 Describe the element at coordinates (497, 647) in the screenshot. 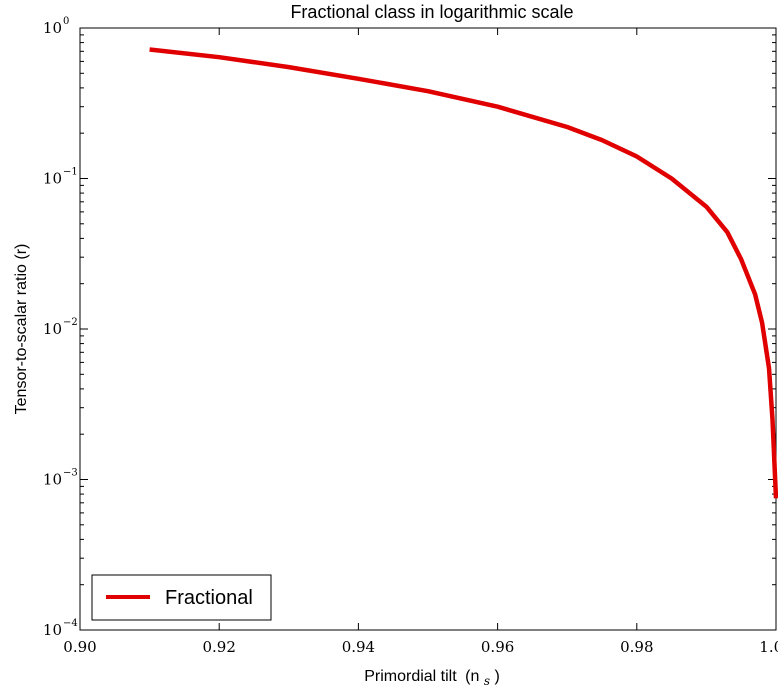

I see `x-tick-label: 0.96` at that location.